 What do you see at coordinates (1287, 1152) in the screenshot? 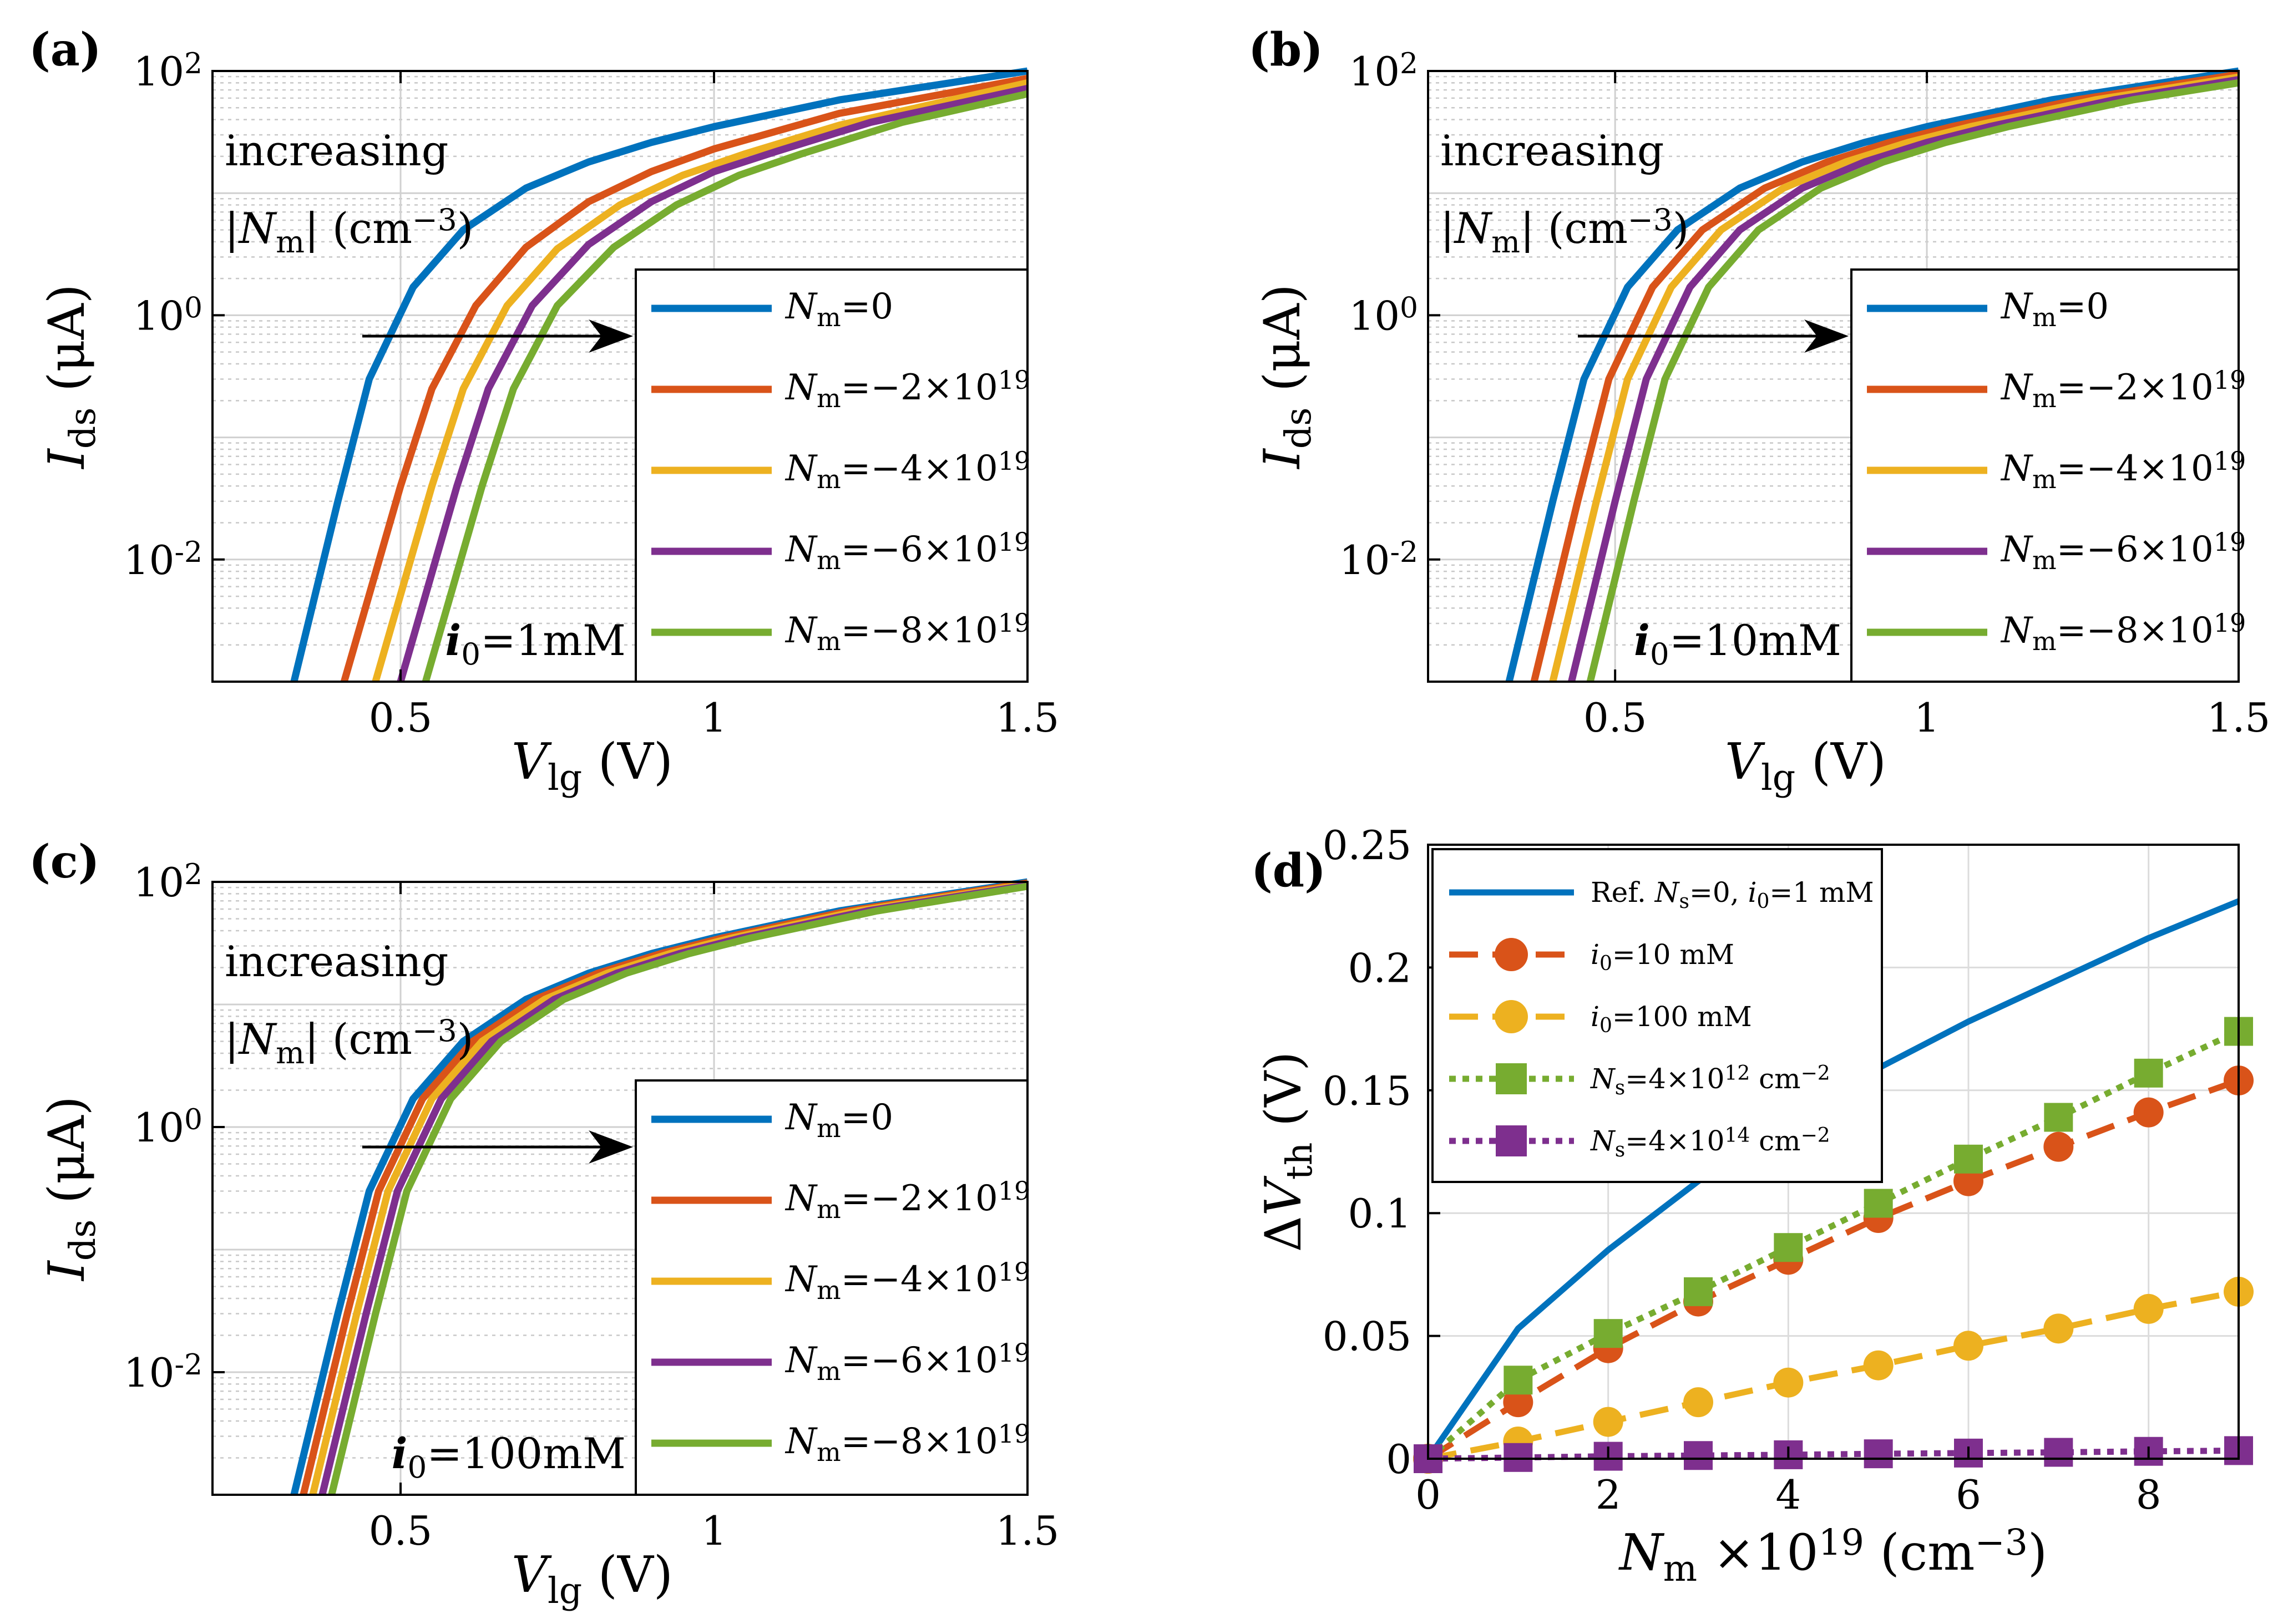
I see `y-axis-label: ΔVth (V)` at bounding box center [1287, 1152].